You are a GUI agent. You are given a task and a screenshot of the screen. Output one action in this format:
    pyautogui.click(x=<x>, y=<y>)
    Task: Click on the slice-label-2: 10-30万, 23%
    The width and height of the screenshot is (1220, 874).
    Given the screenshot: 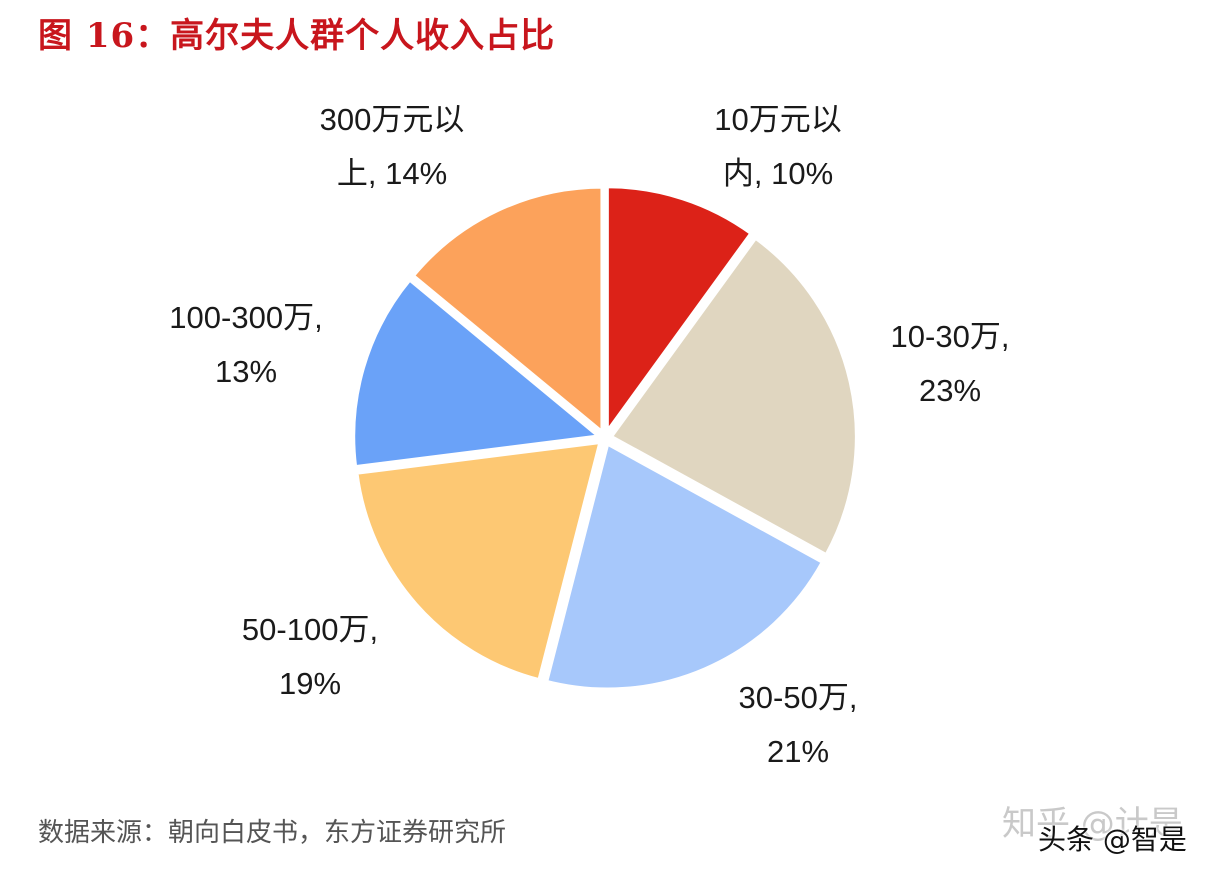 What is the action you would take?
    pyautogui.click(x=950, y=363)
    